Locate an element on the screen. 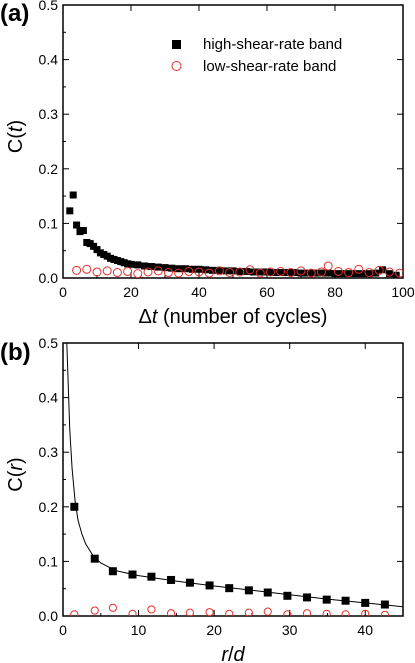  x-axis-label-part: / is located at coordinates (231, 653).